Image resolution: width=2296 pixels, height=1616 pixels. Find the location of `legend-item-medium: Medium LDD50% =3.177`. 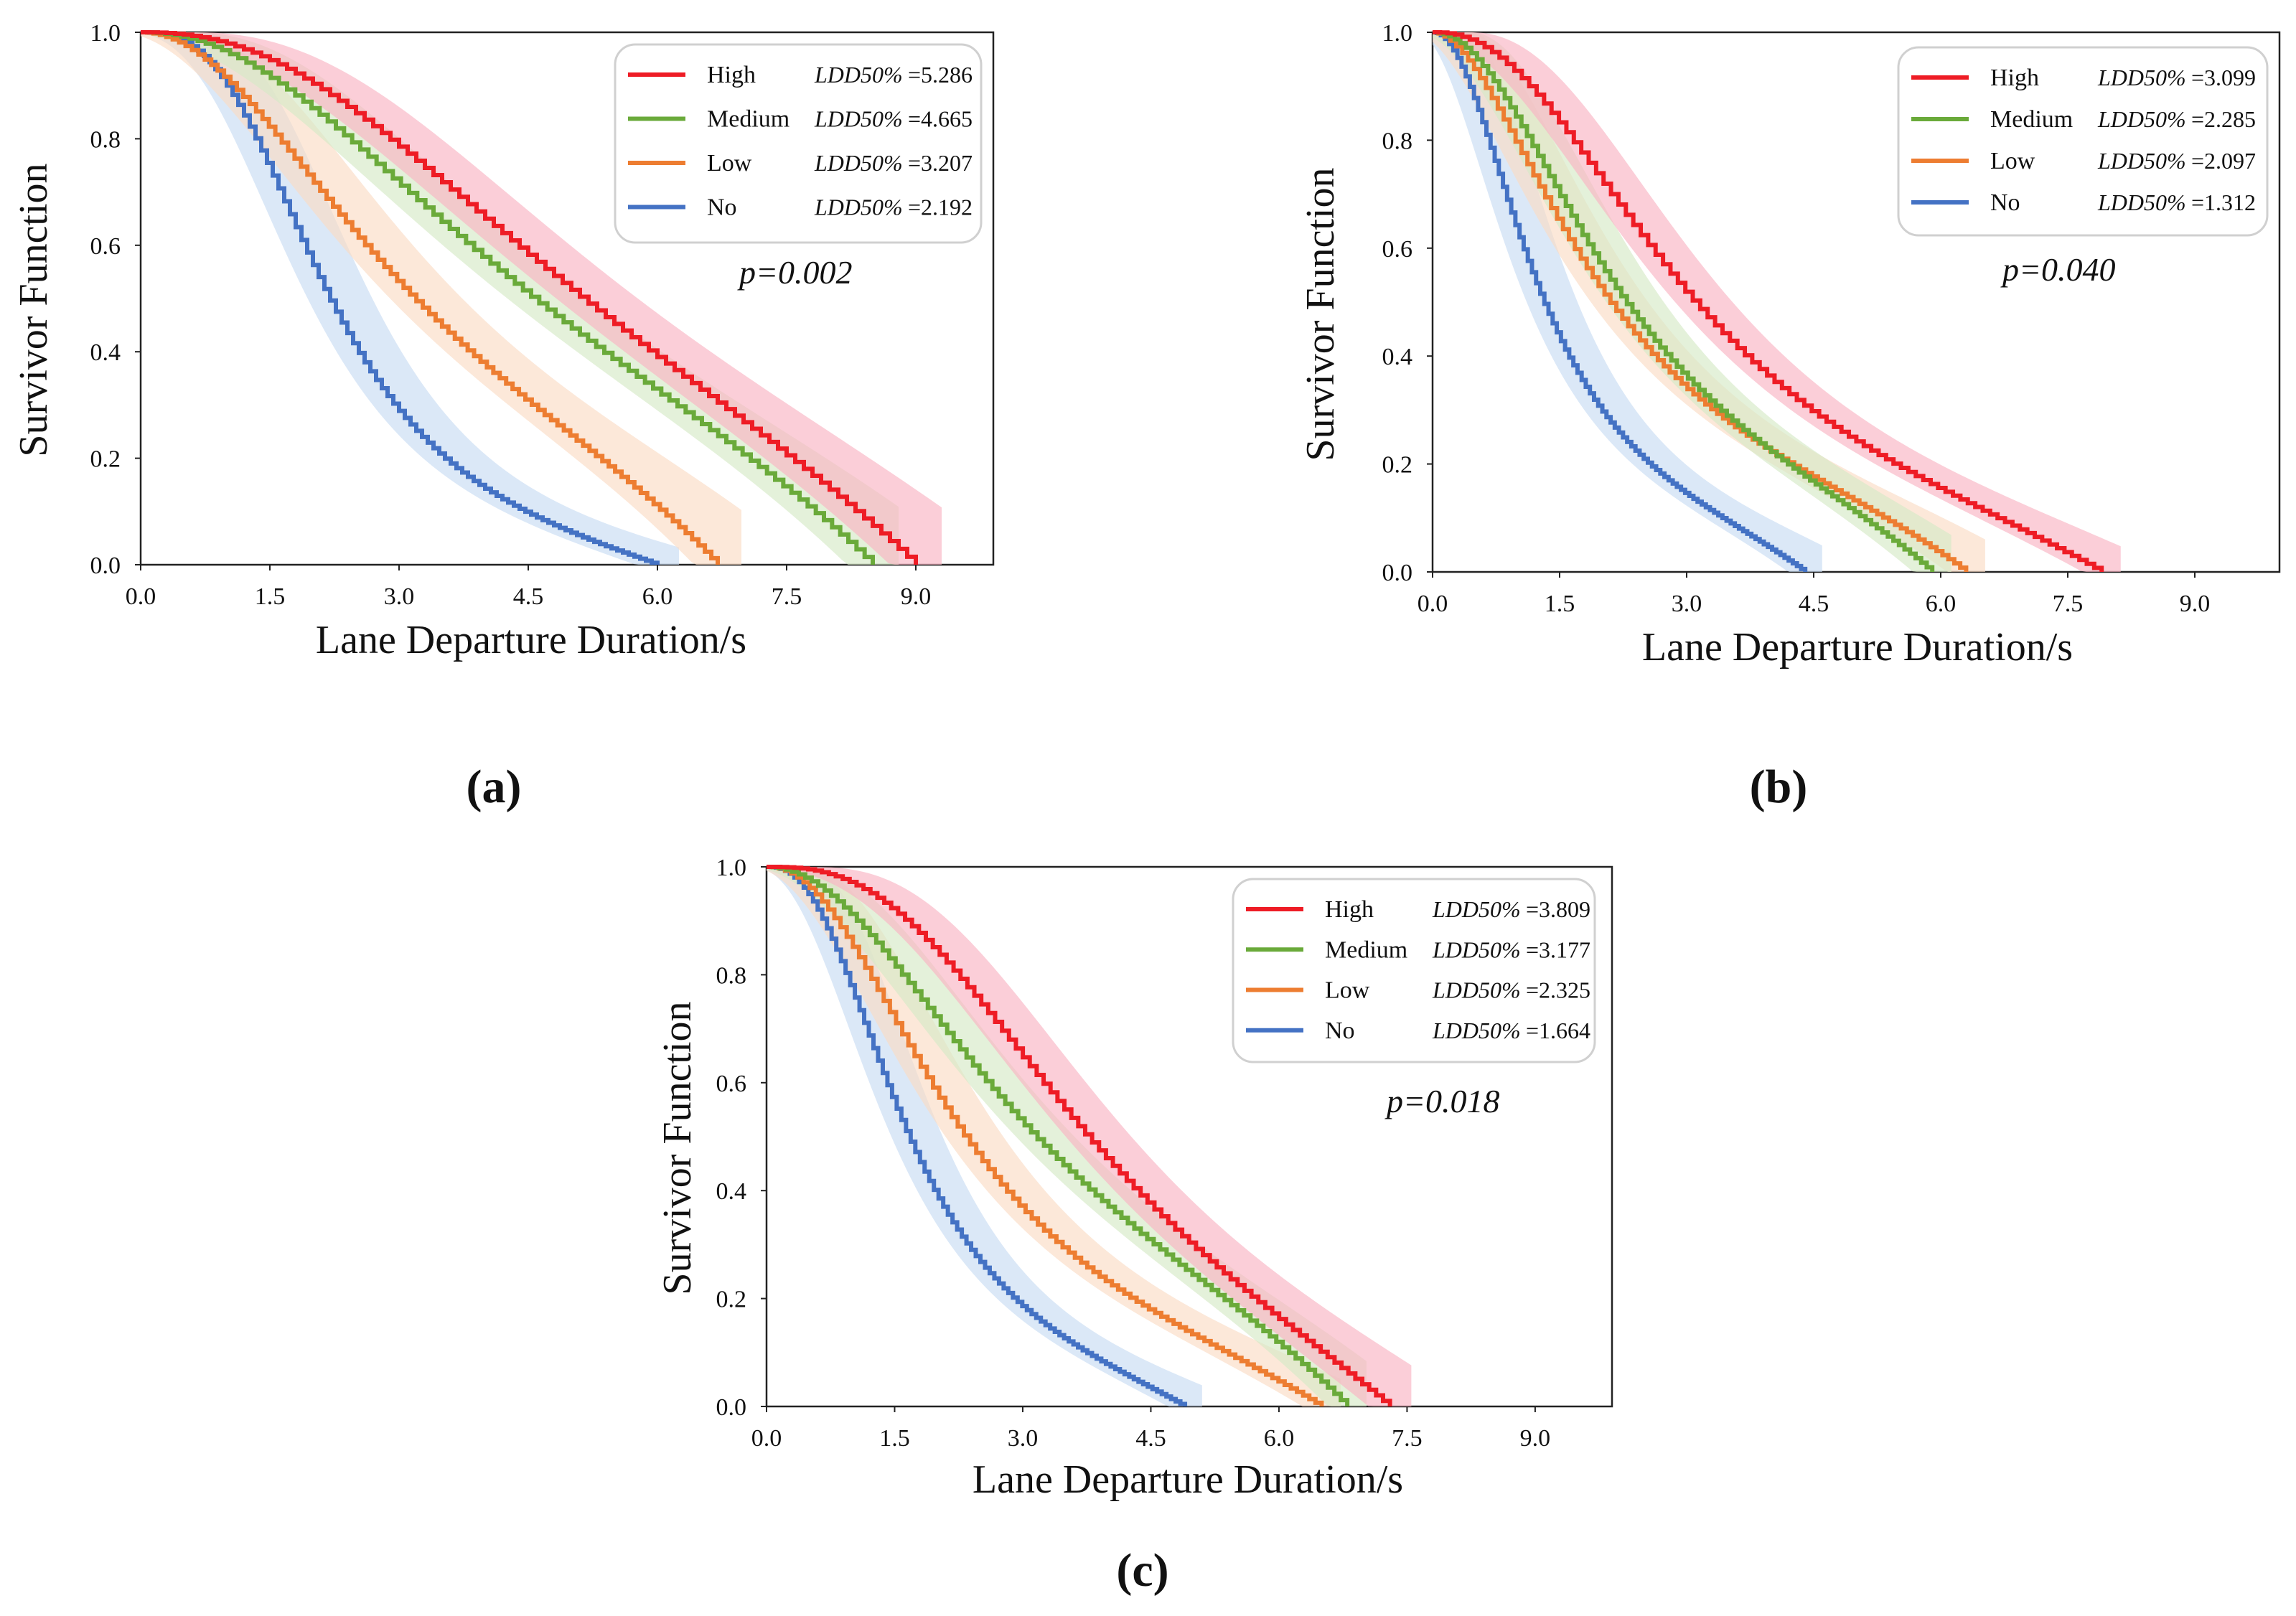

legend-item-medium: Medium LDD50% =3.177 is located at coordinates (1418, 949).